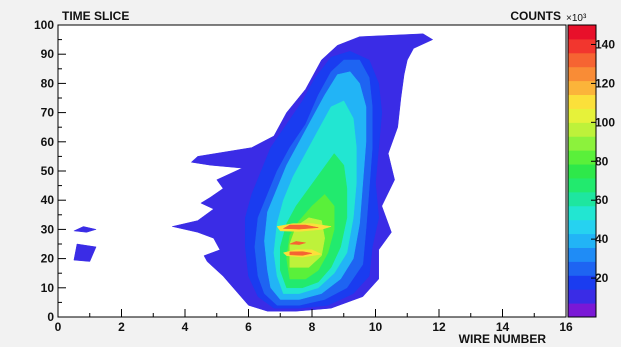  Describe the element at coordinates (48, 200) in the screenshot. I see `y-tick-label: 40` at that location.